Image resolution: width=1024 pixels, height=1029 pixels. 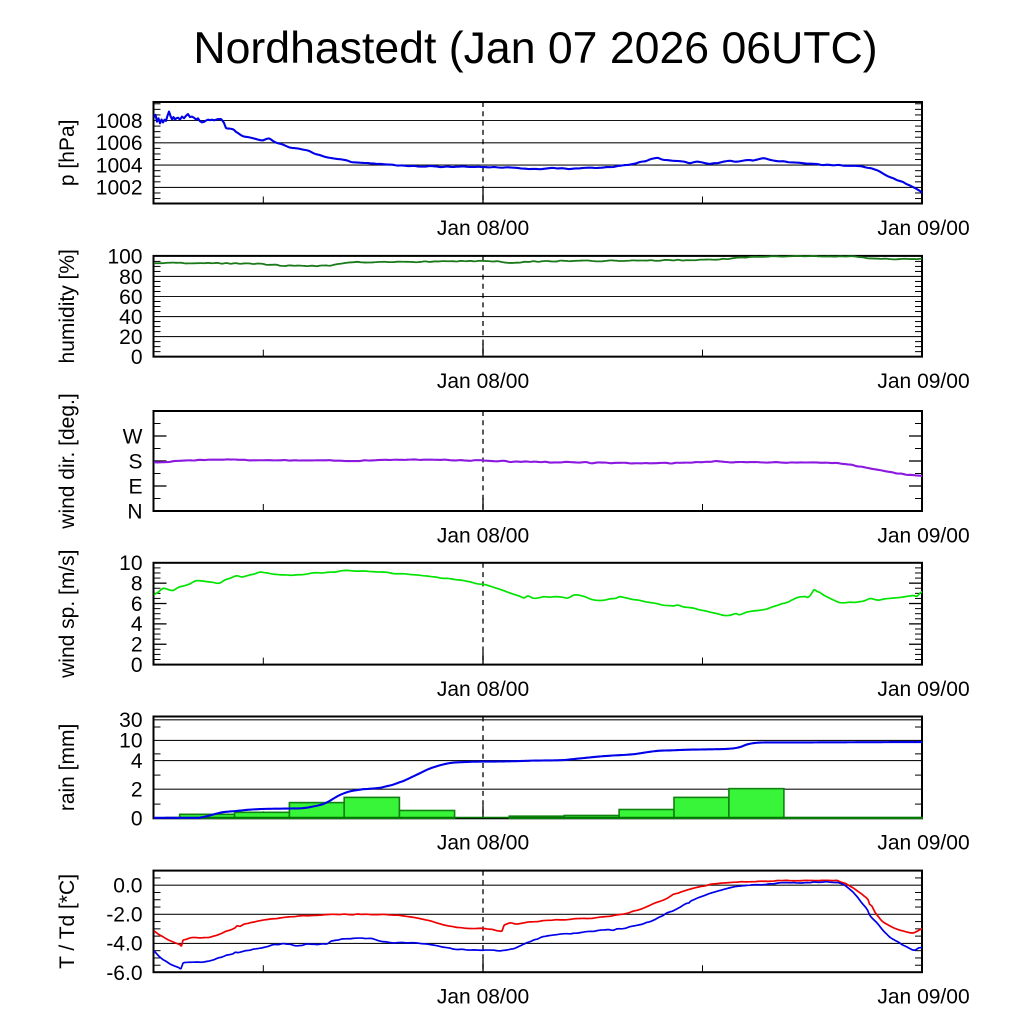 I want to click on svg-text: 1002, so click(x=119, y=188).